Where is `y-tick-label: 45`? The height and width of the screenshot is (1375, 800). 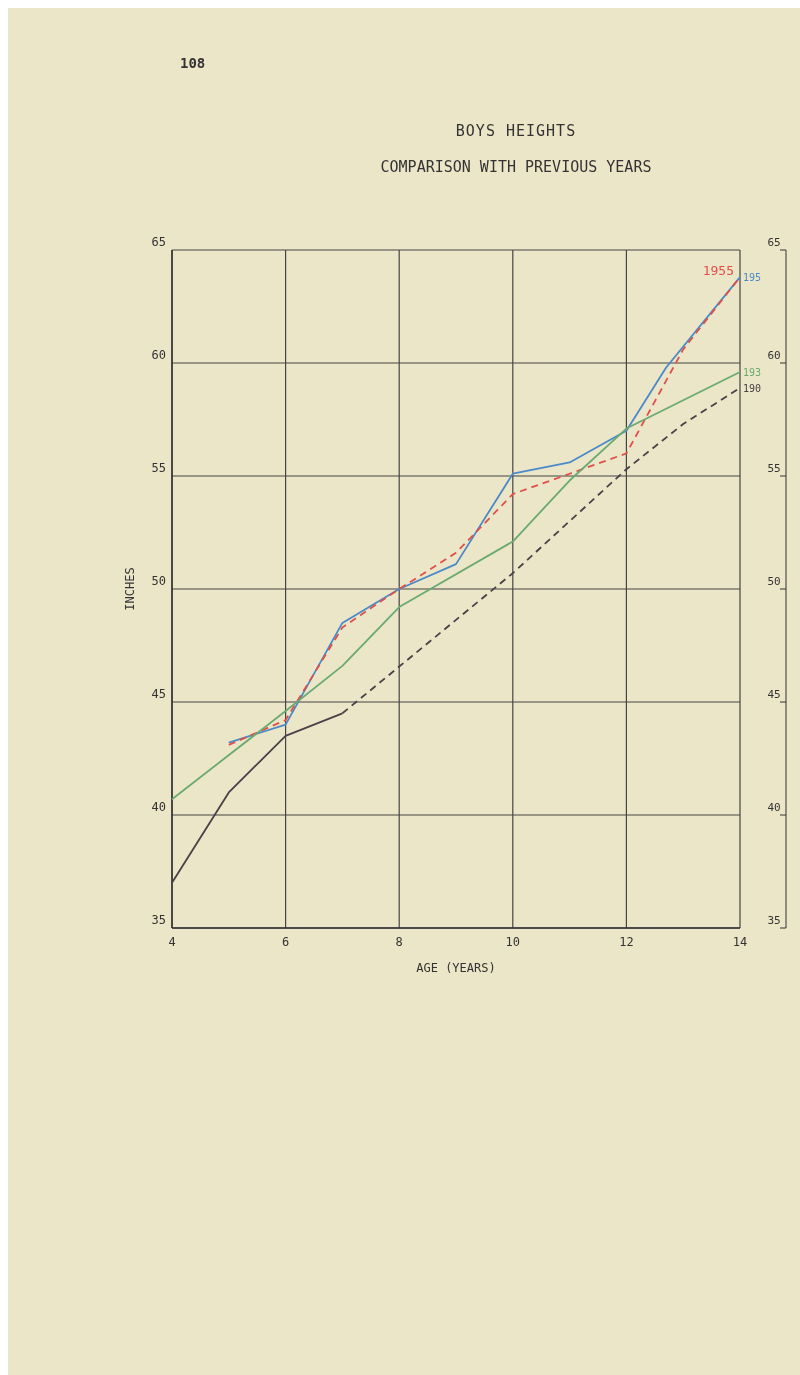
y-tick-label: 45 is located at coordinates (158, 694).